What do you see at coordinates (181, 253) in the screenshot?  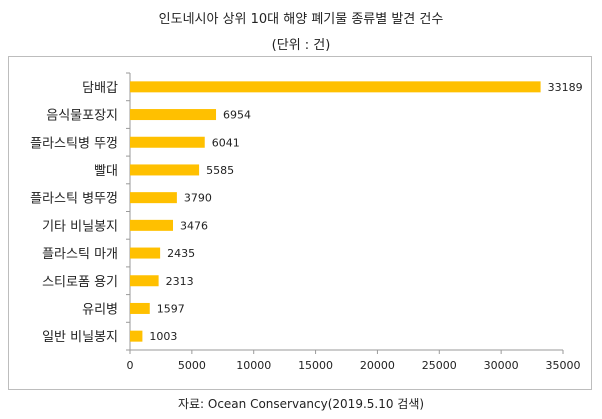 I see `data-label: 2435` at bounding box center [181, 253].